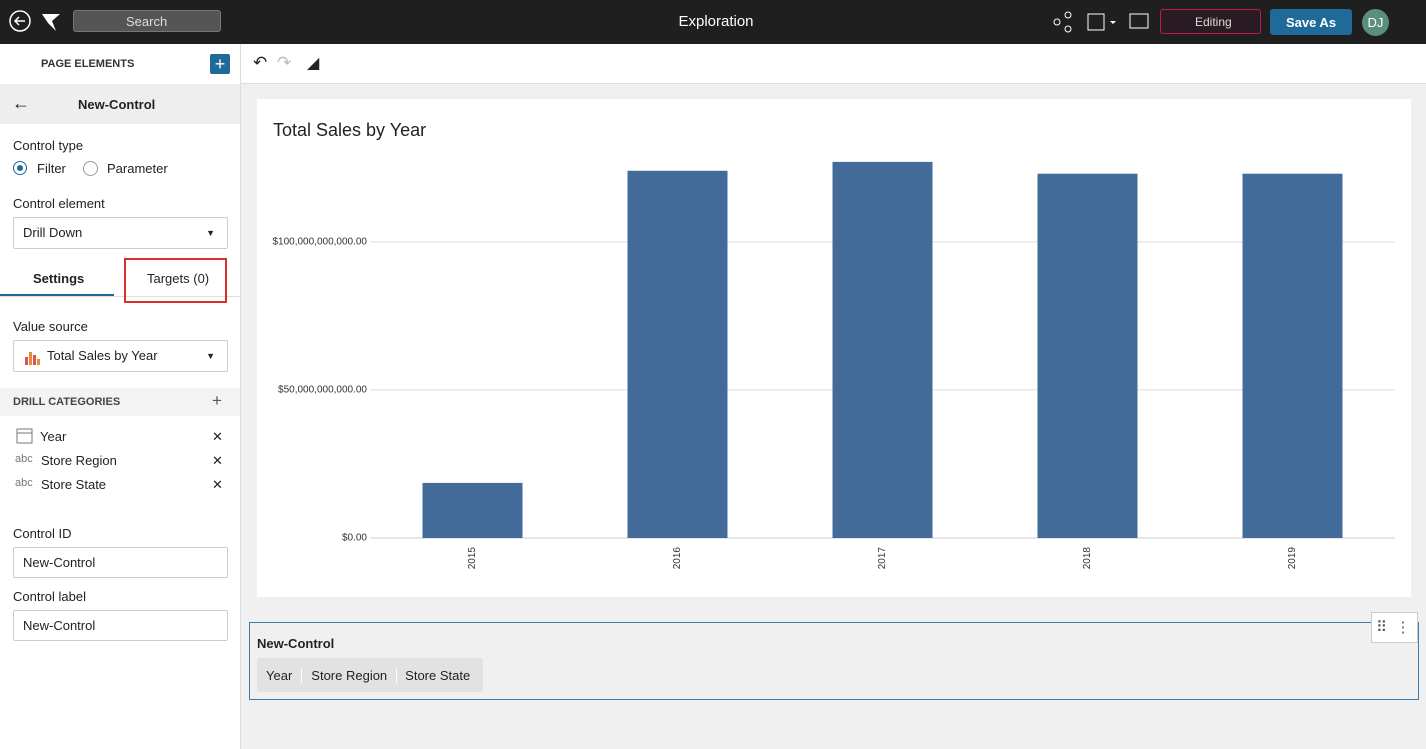 The width and height of the screenshot is (1426, 749). Describe the element at coordinates (67, 402) in the screenshot. I see `drill-header: DRILL CATEGORIES` at that location.